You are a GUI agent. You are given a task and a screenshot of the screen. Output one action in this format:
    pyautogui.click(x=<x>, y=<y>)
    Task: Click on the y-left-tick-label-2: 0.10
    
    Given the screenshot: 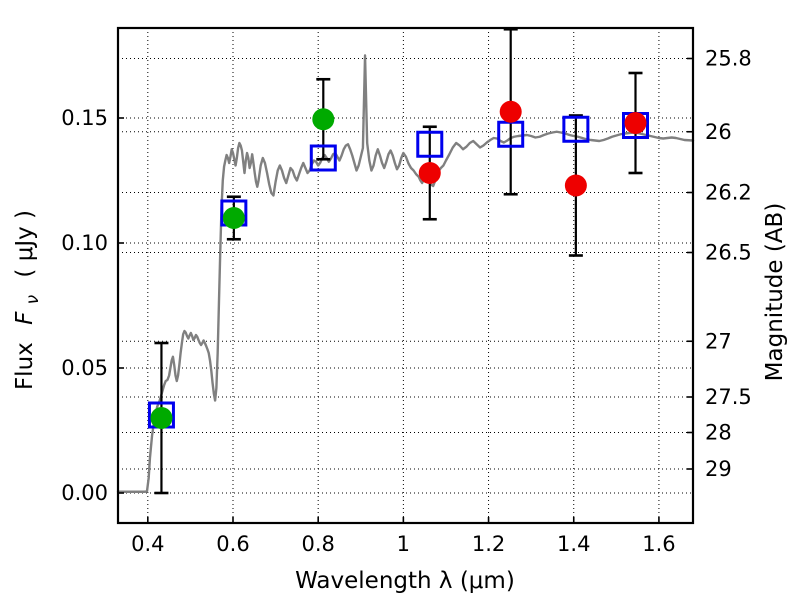 What is the action you would take?
    pyautogui.click(x=84, y=243)
    